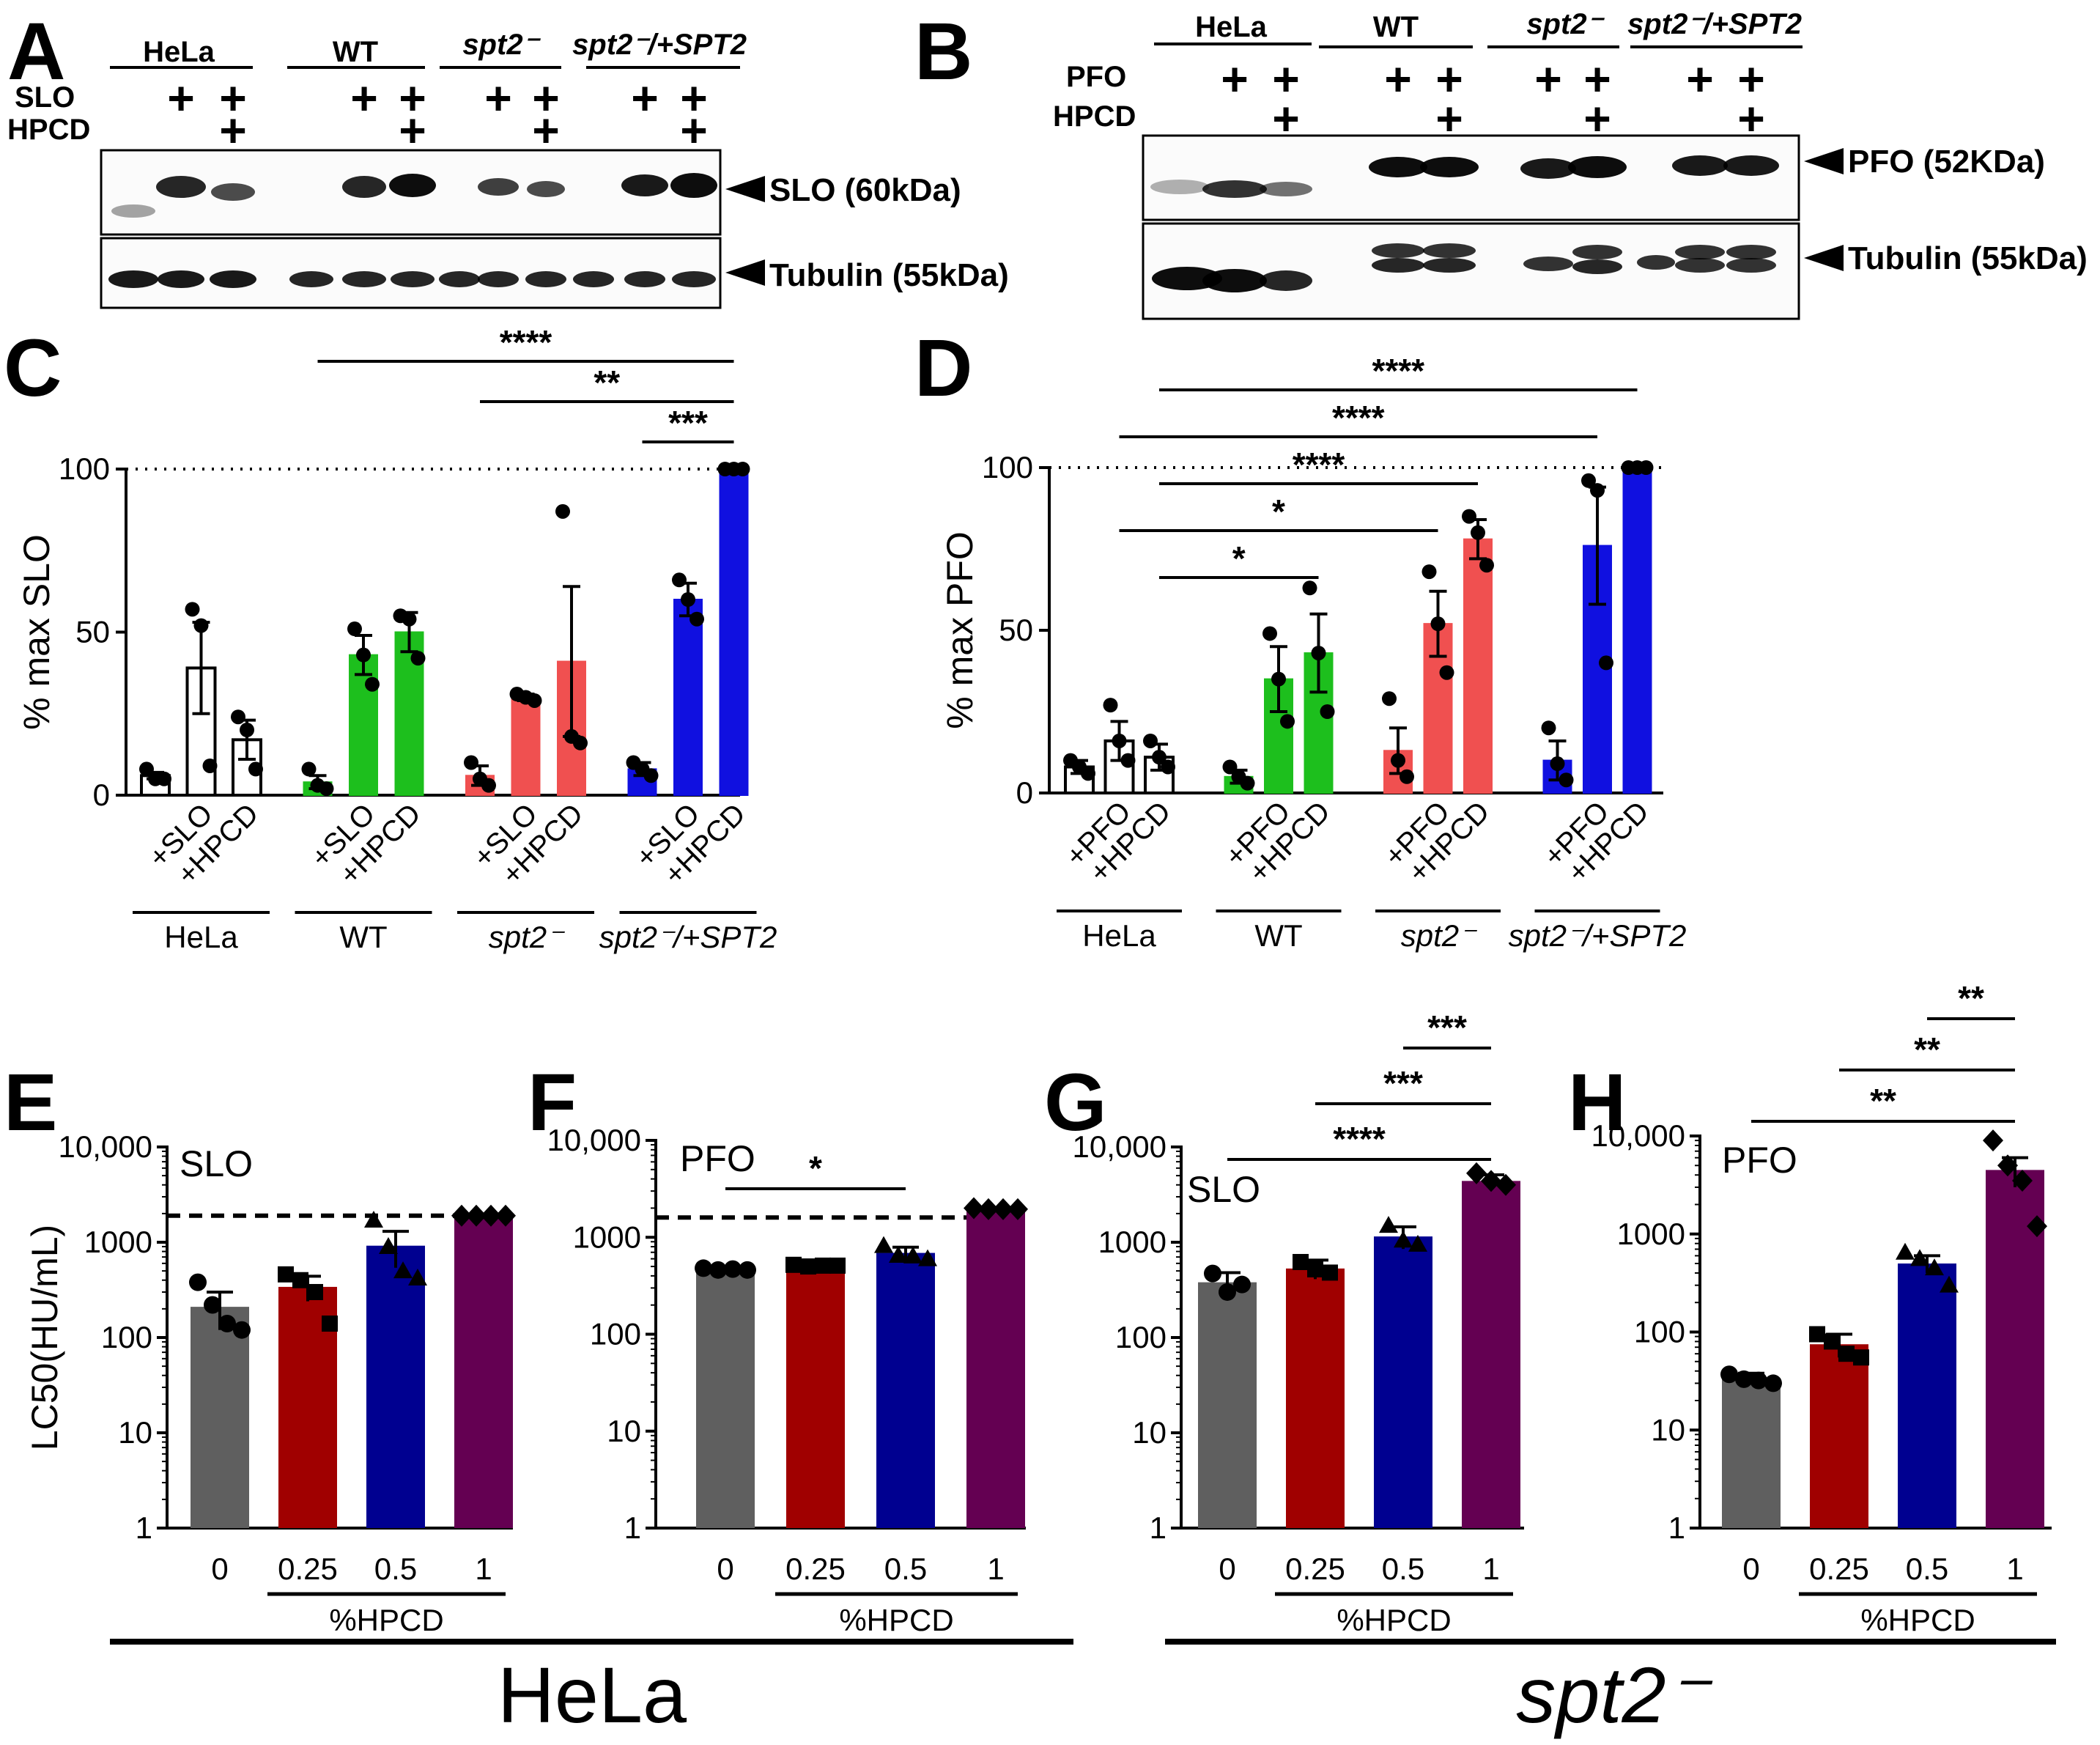 Image resolution: width=2100 pixels, height=1745 pixels. Describe the element at coordinates (659, 45) in the screenshot. I see `blot-a-group-rescue: spt2⁻/+SPT2` at that location.